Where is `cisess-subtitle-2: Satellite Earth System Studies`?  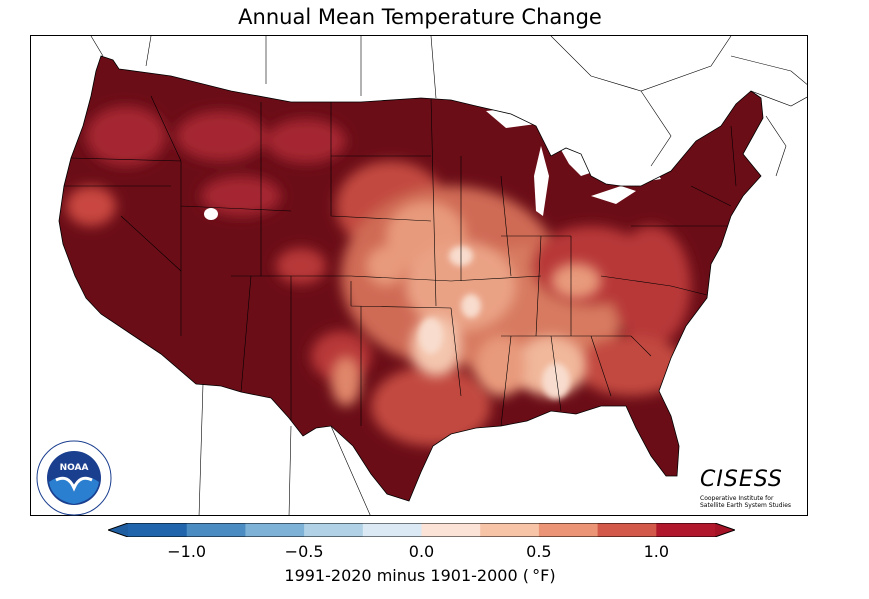
cisess-subtitle-2: Satellite Earth System Studies is located at coordinates (746, 505).